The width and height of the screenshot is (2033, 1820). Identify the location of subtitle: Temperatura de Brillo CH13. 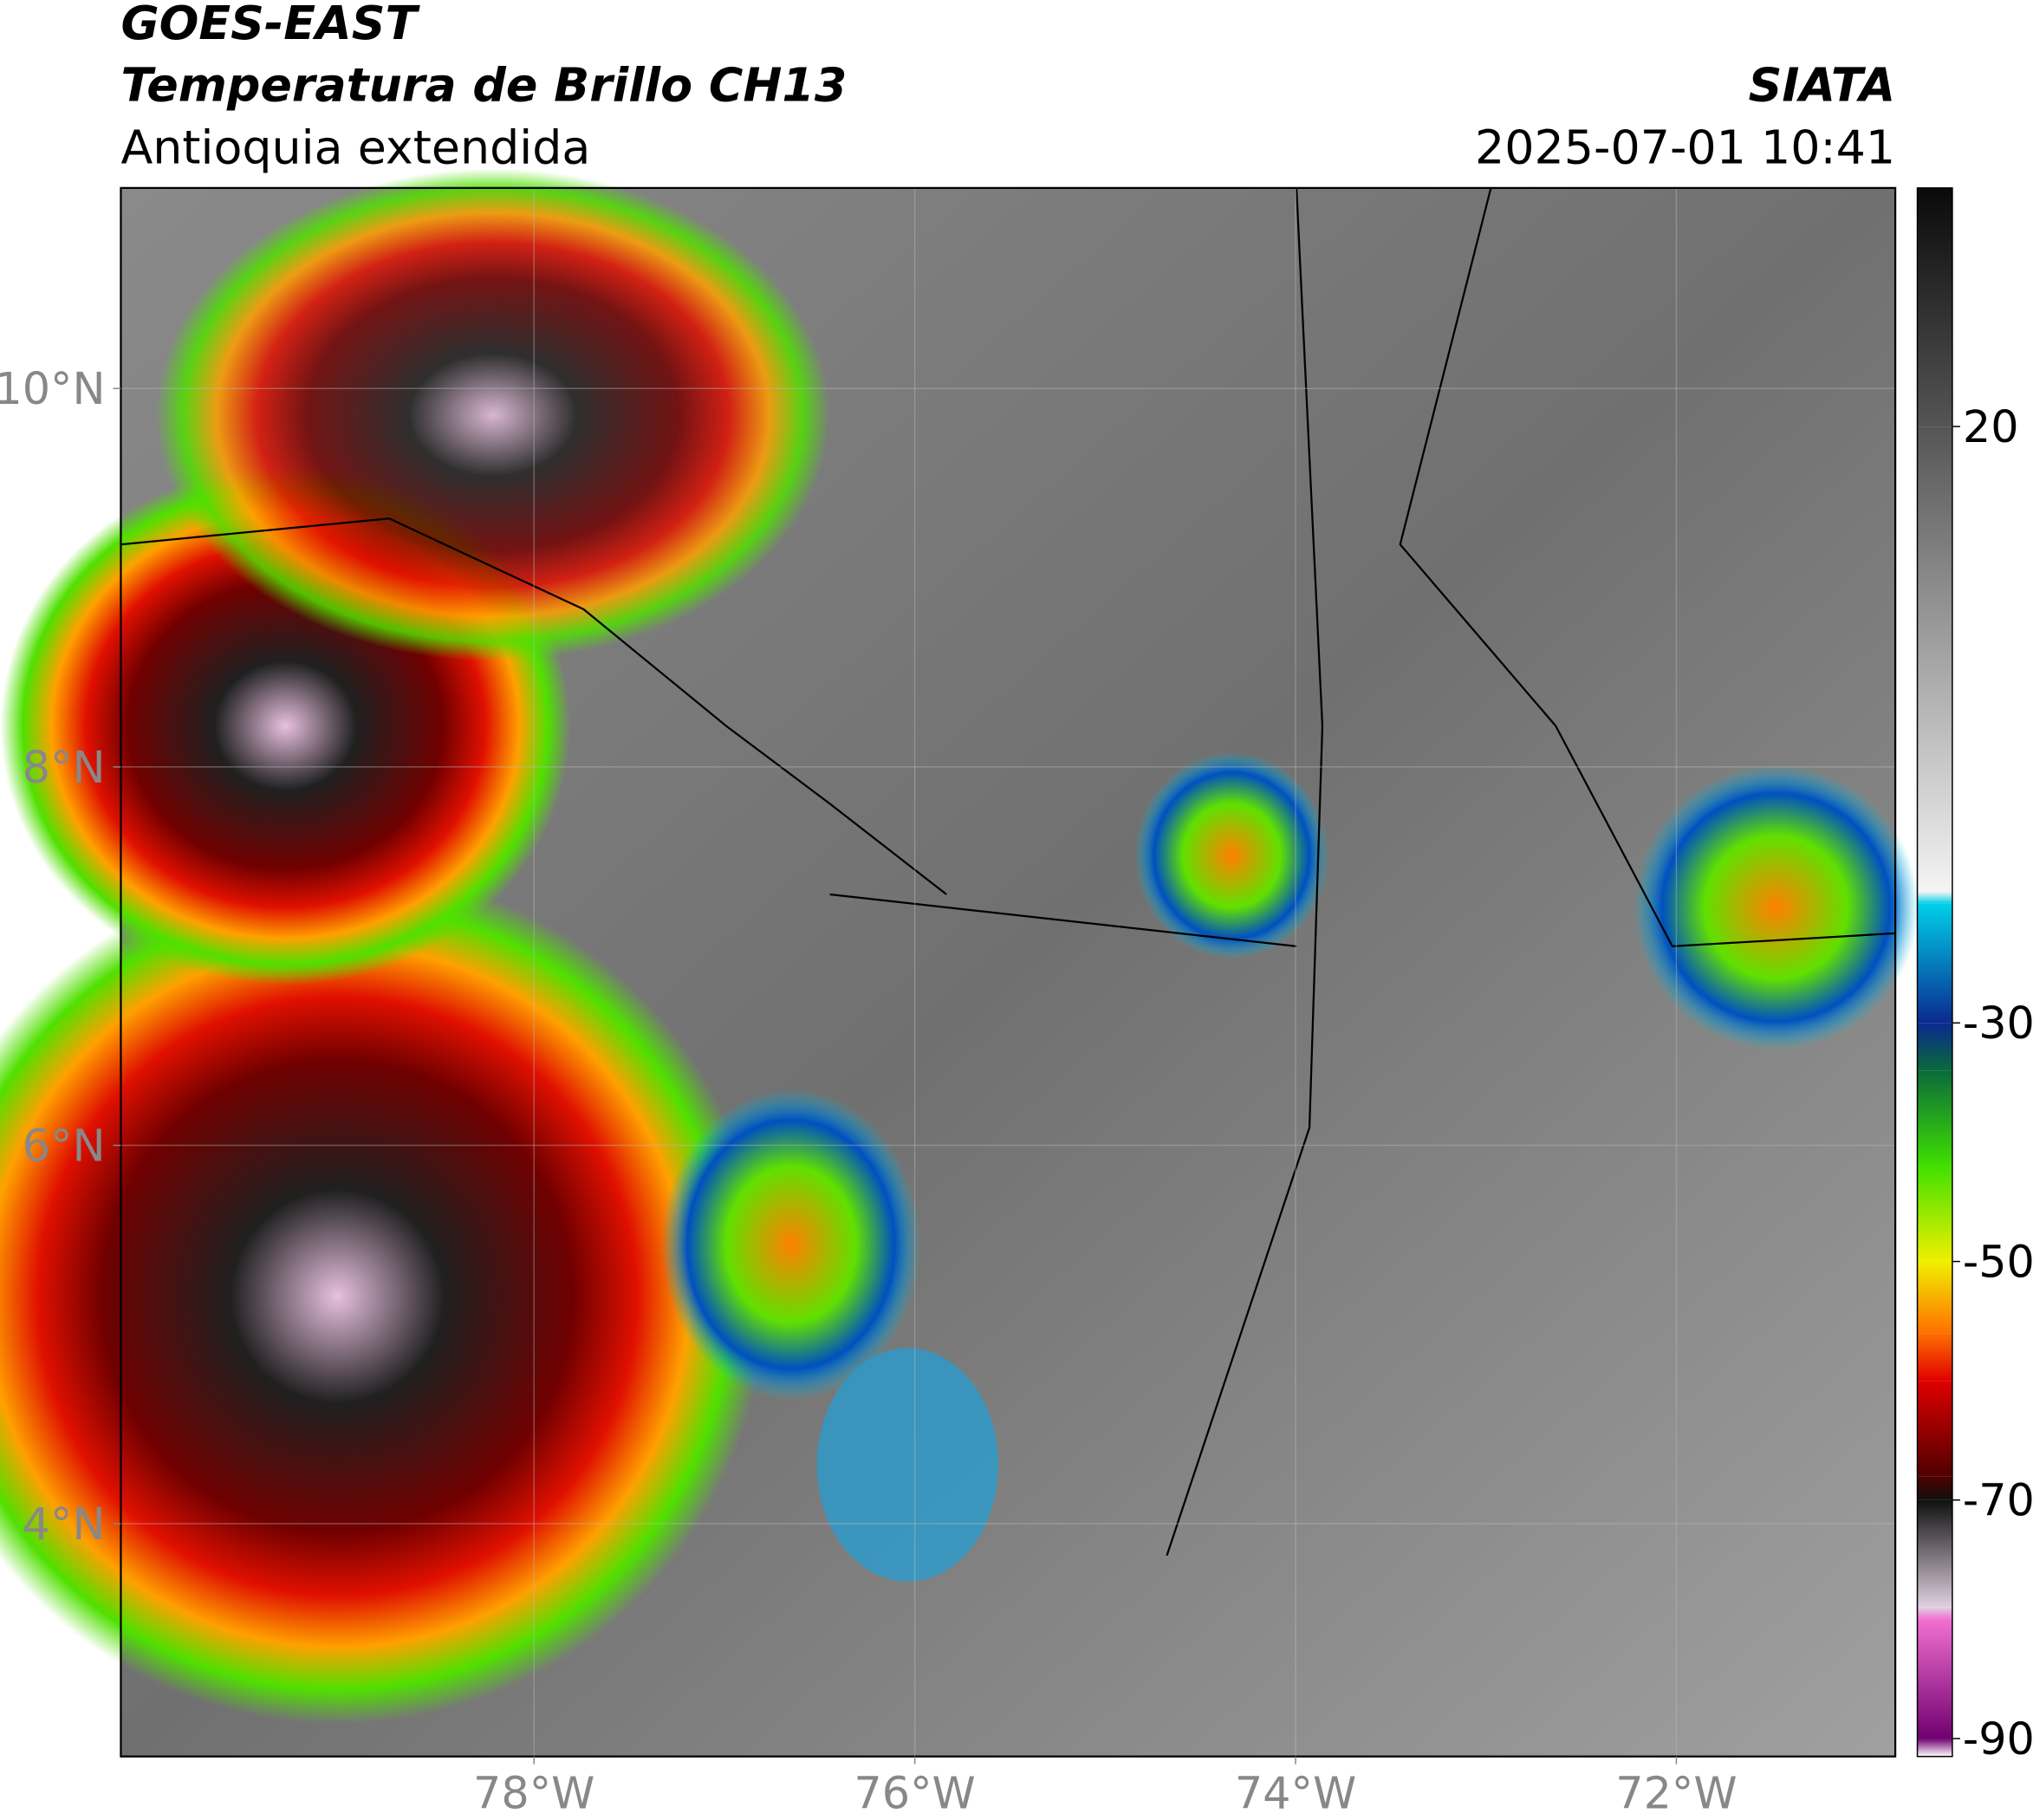
(483, 85).